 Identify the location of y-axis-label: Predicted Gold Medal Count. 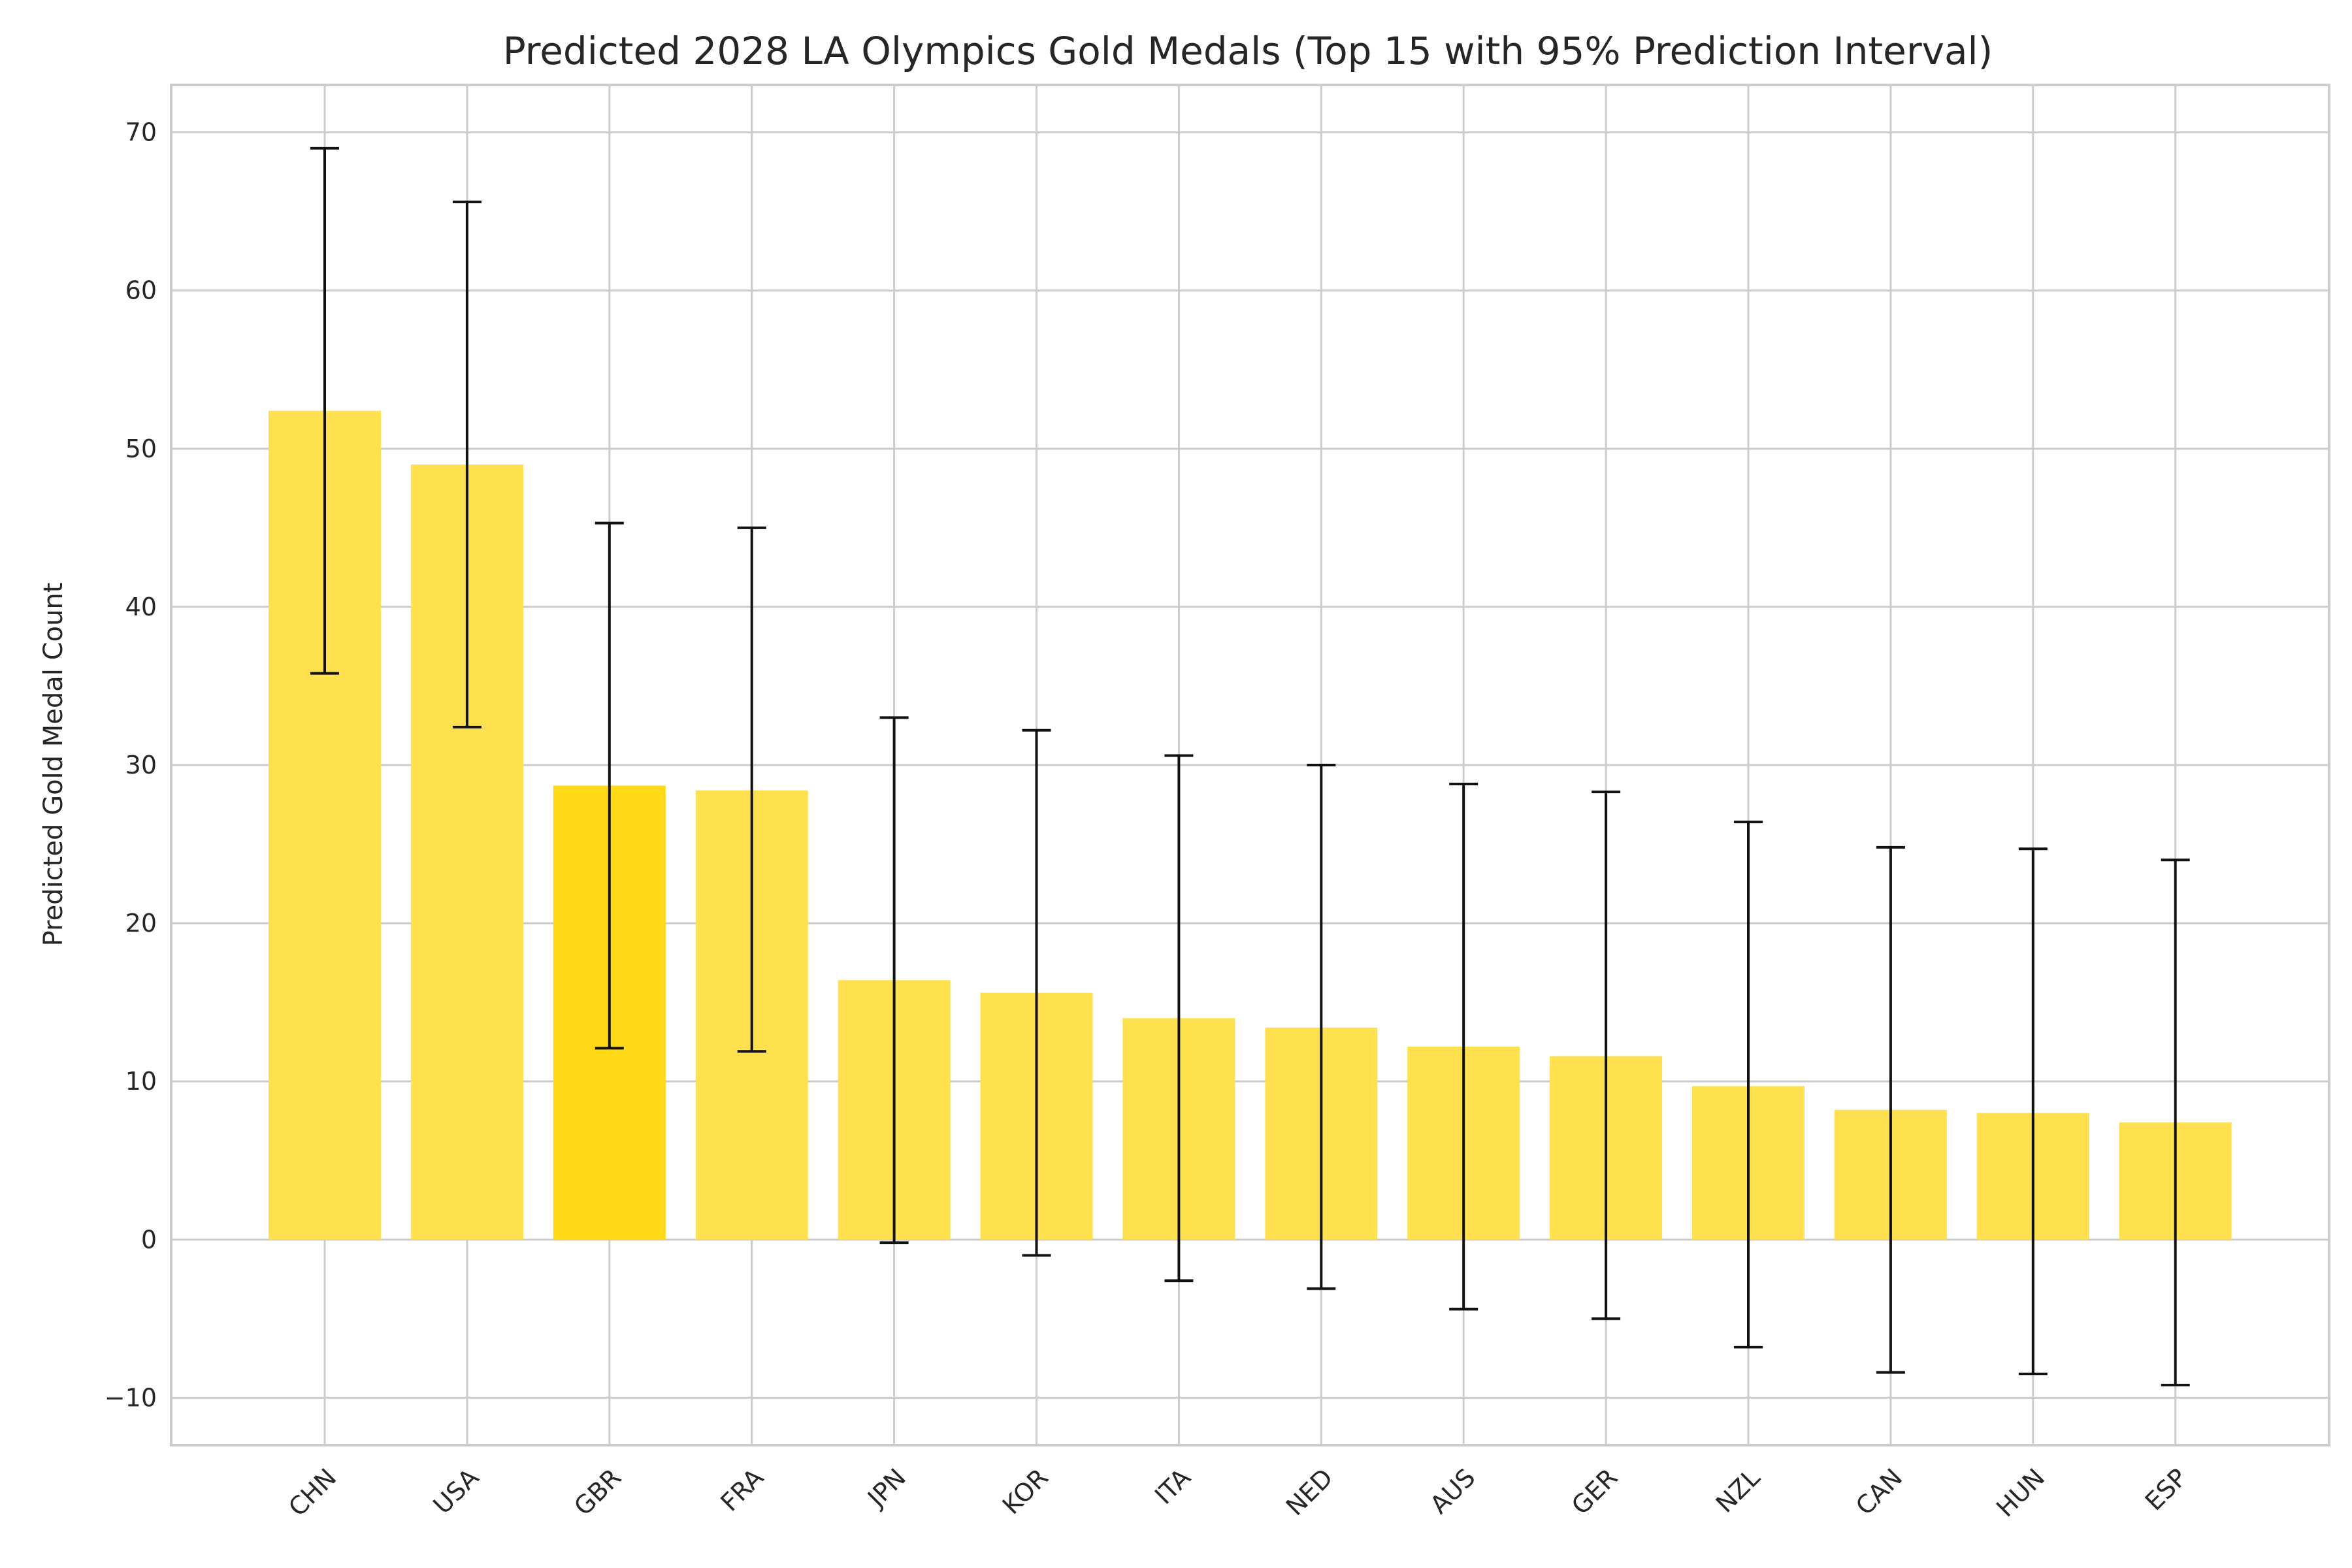
(54, 765).